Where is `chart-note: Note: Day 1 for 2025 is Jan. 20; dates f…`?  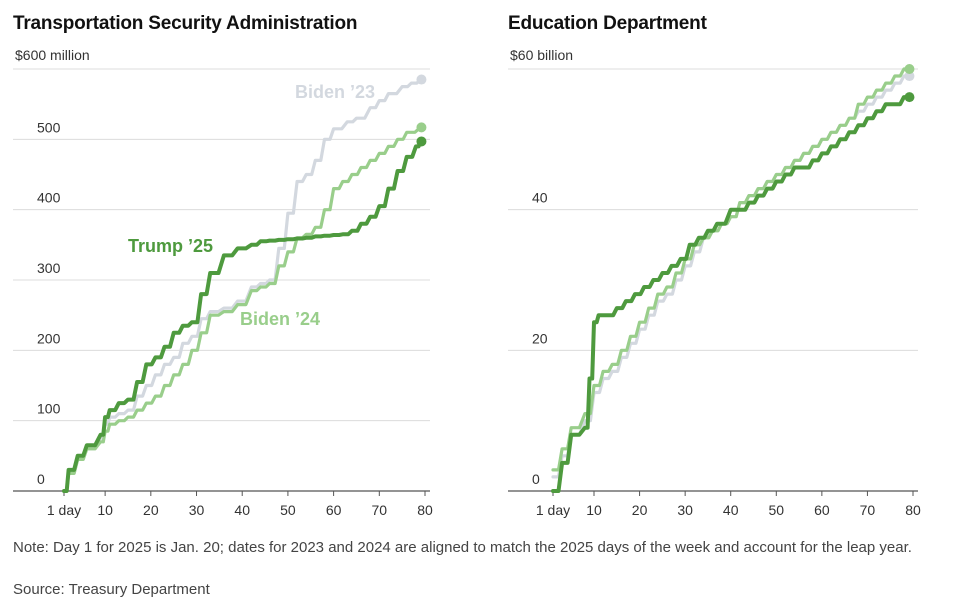
chart-note: Note: Day 1 for 2025 is Jan. 20; dates f… is located at coordinates (462, 547).